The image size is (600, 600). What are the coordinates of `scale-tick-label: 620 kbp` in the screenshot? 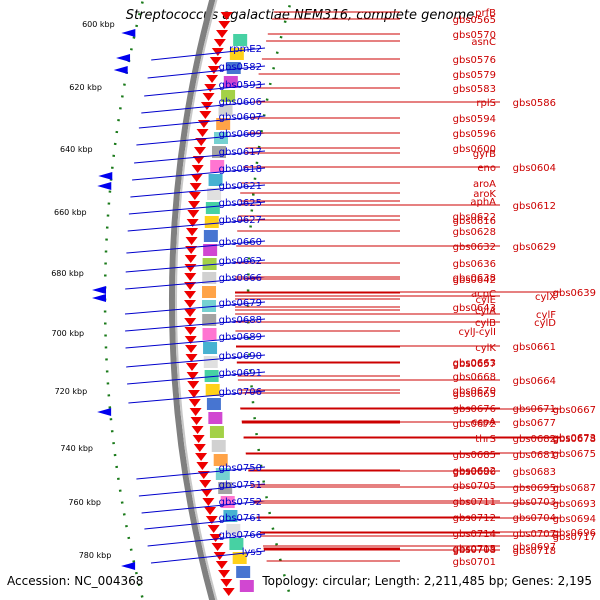 It's located at (85, 87).